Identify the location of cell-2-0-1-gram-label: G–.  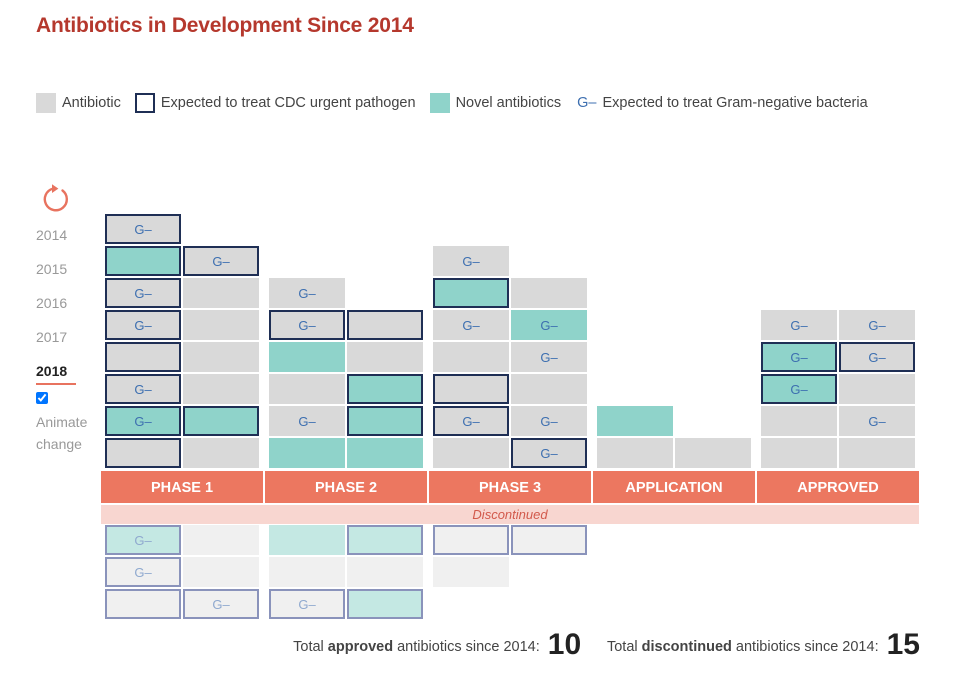
(471, 421).